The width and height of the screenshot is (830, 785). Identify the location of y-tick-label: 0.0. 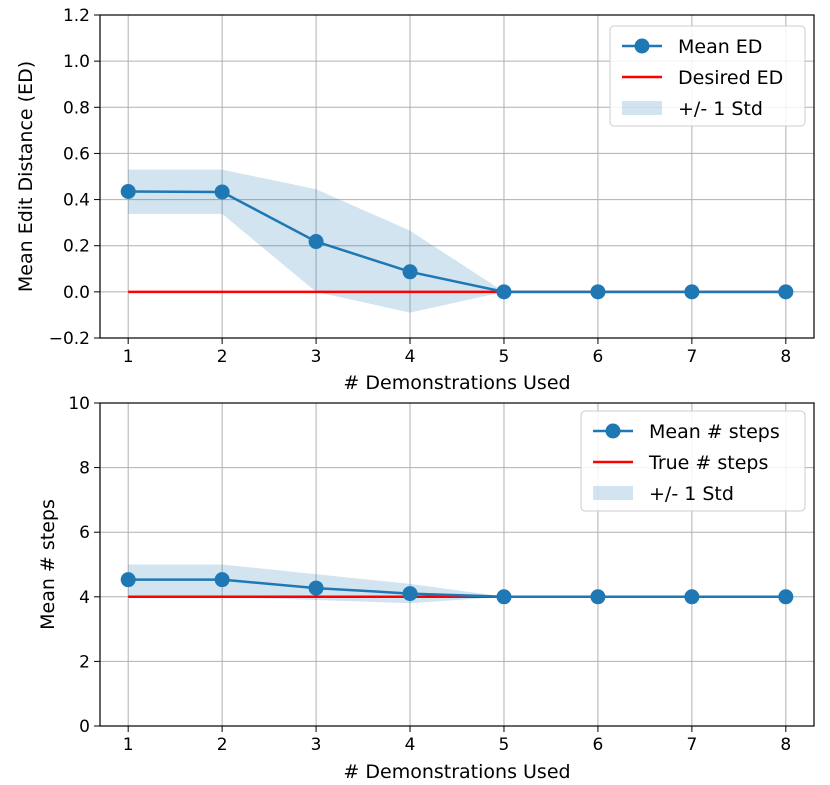
(76, 293).